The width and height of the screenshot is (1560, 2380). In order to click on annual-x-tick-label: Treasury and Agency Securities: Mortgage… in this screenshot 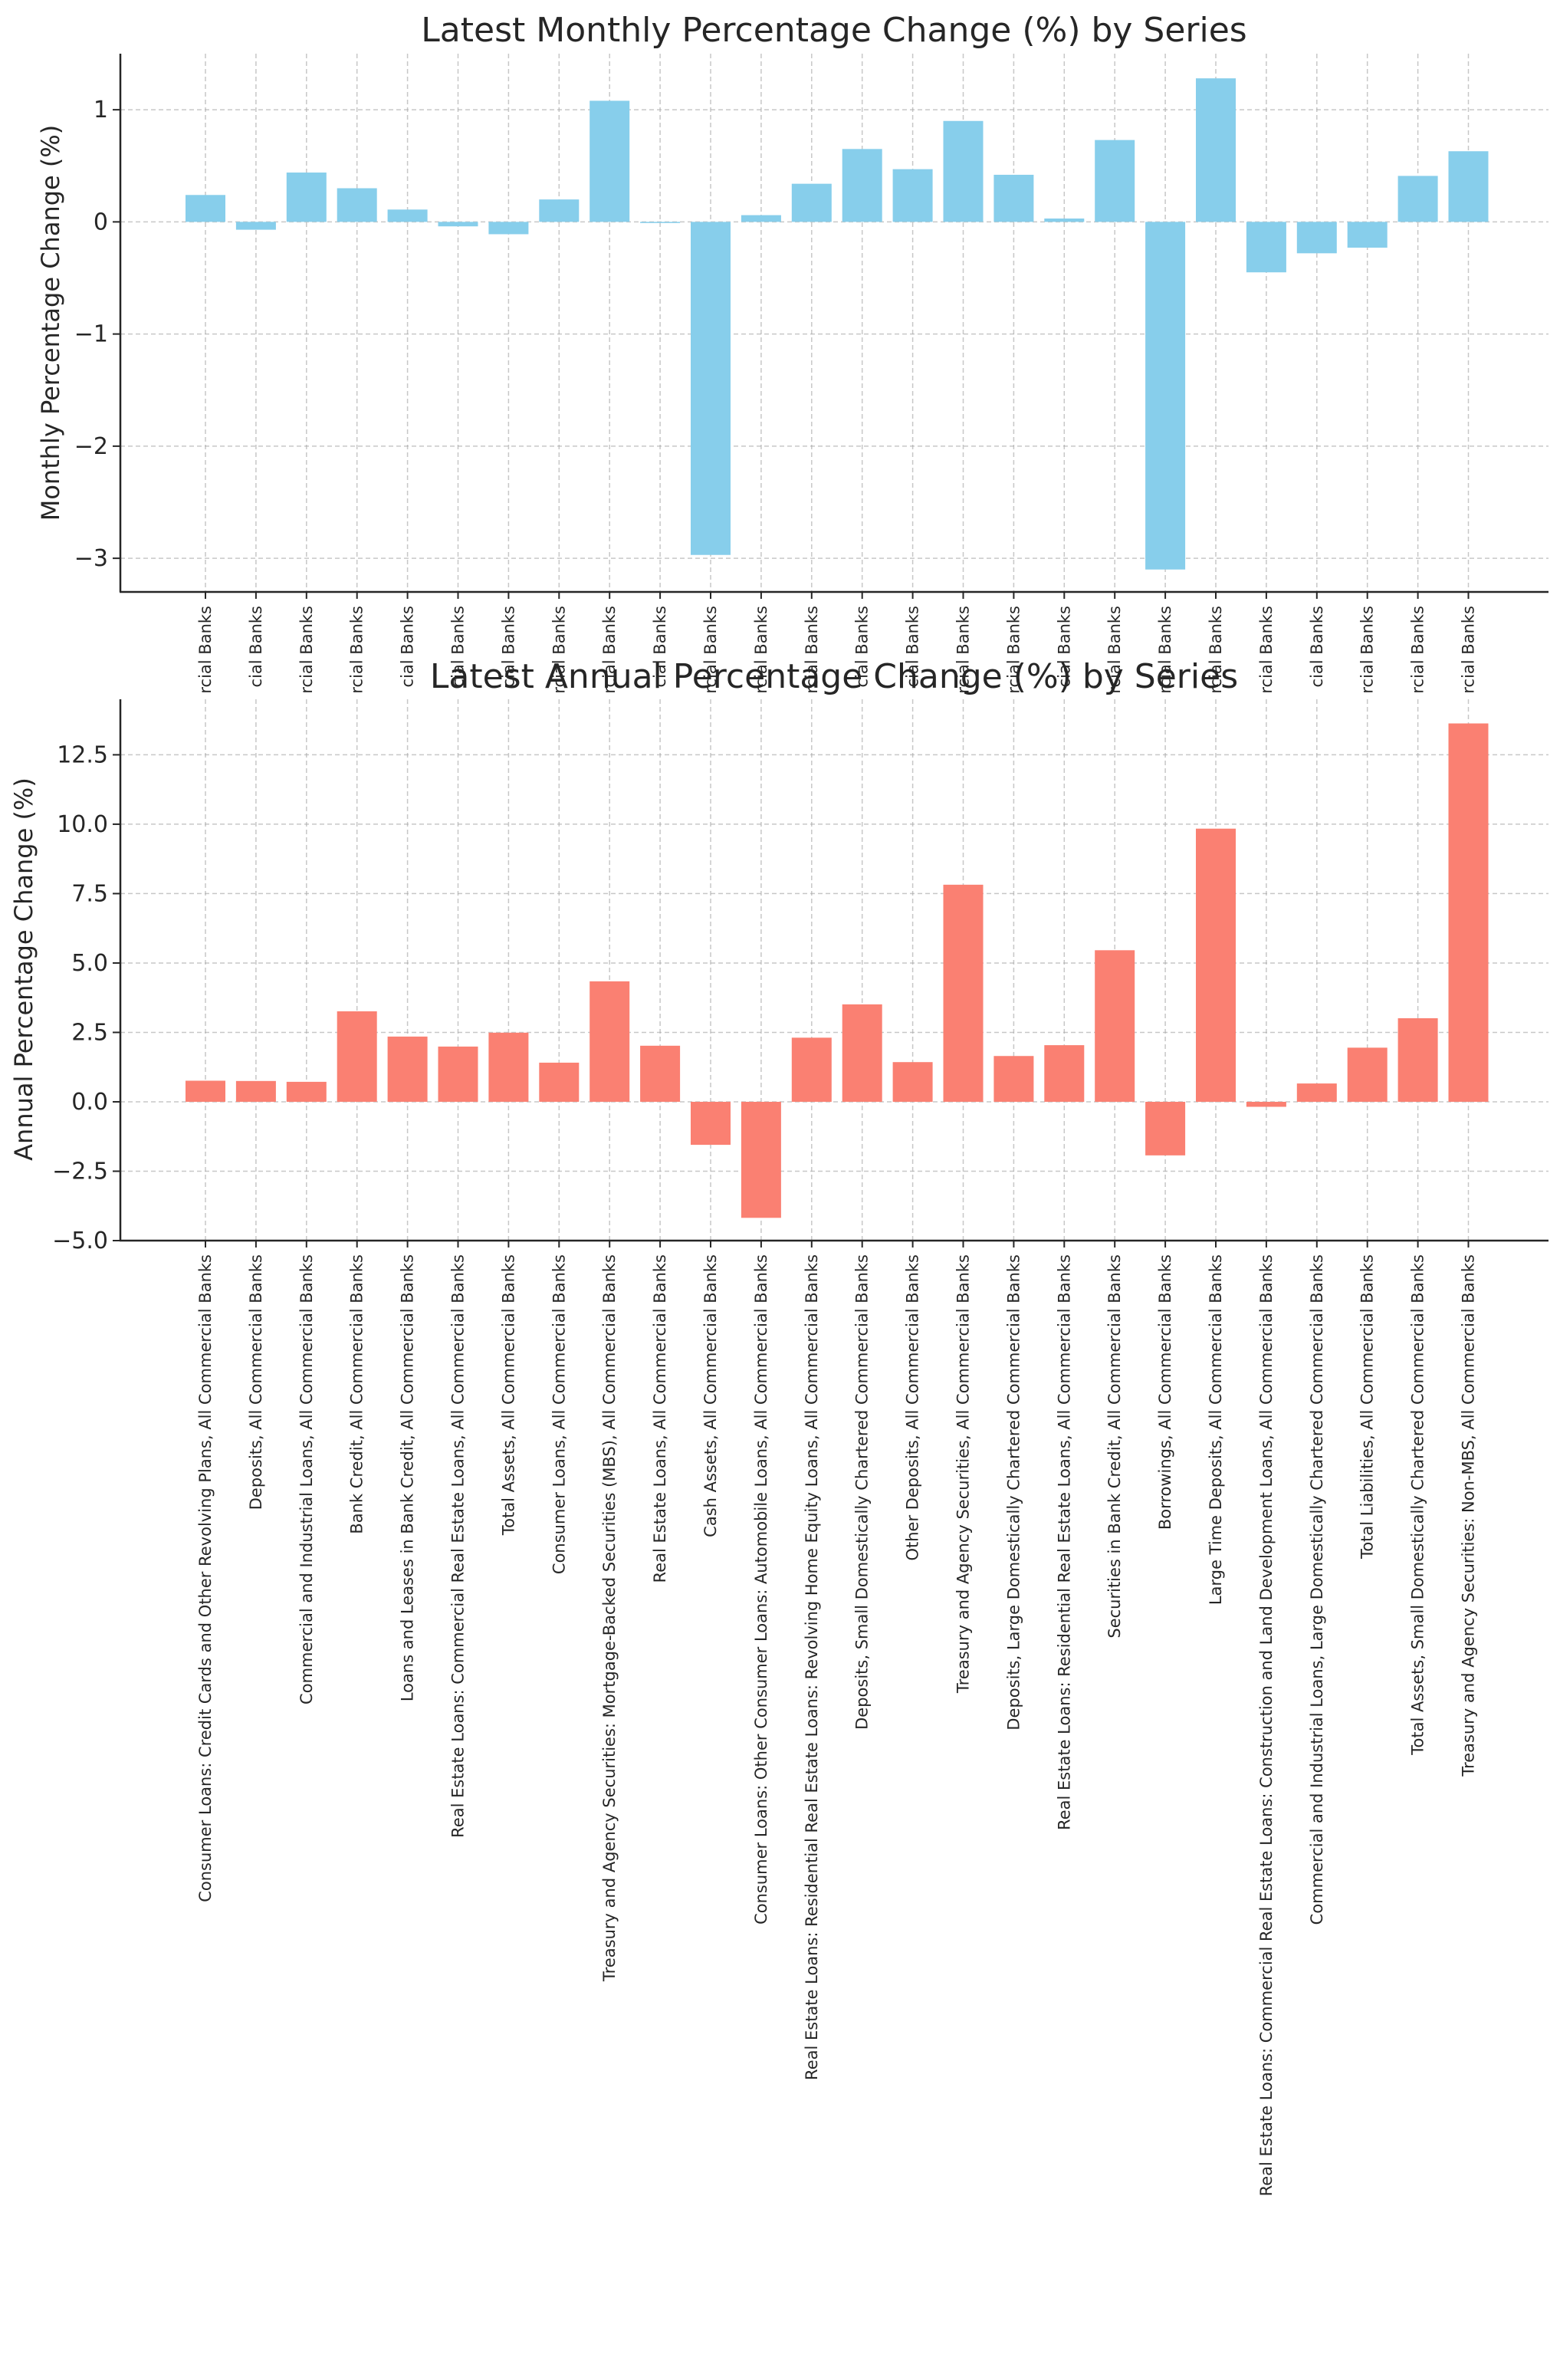, I will do `click(609, 1618)`.